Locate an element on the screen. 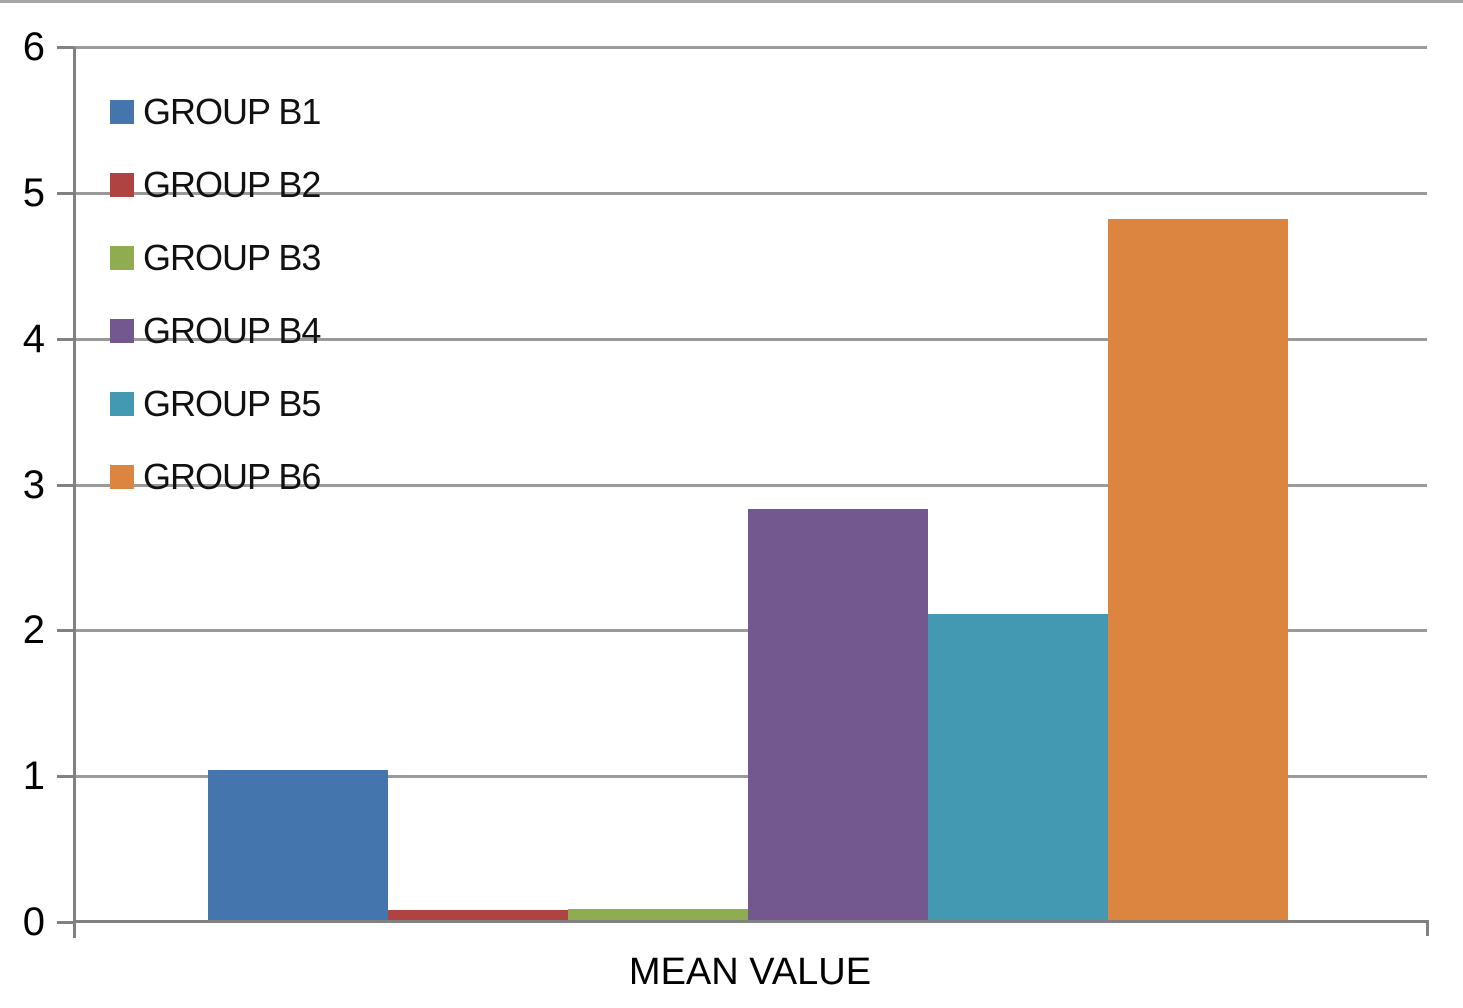  legend-item-group-b3: GROUP B3 is located at coordinates (215, 257).